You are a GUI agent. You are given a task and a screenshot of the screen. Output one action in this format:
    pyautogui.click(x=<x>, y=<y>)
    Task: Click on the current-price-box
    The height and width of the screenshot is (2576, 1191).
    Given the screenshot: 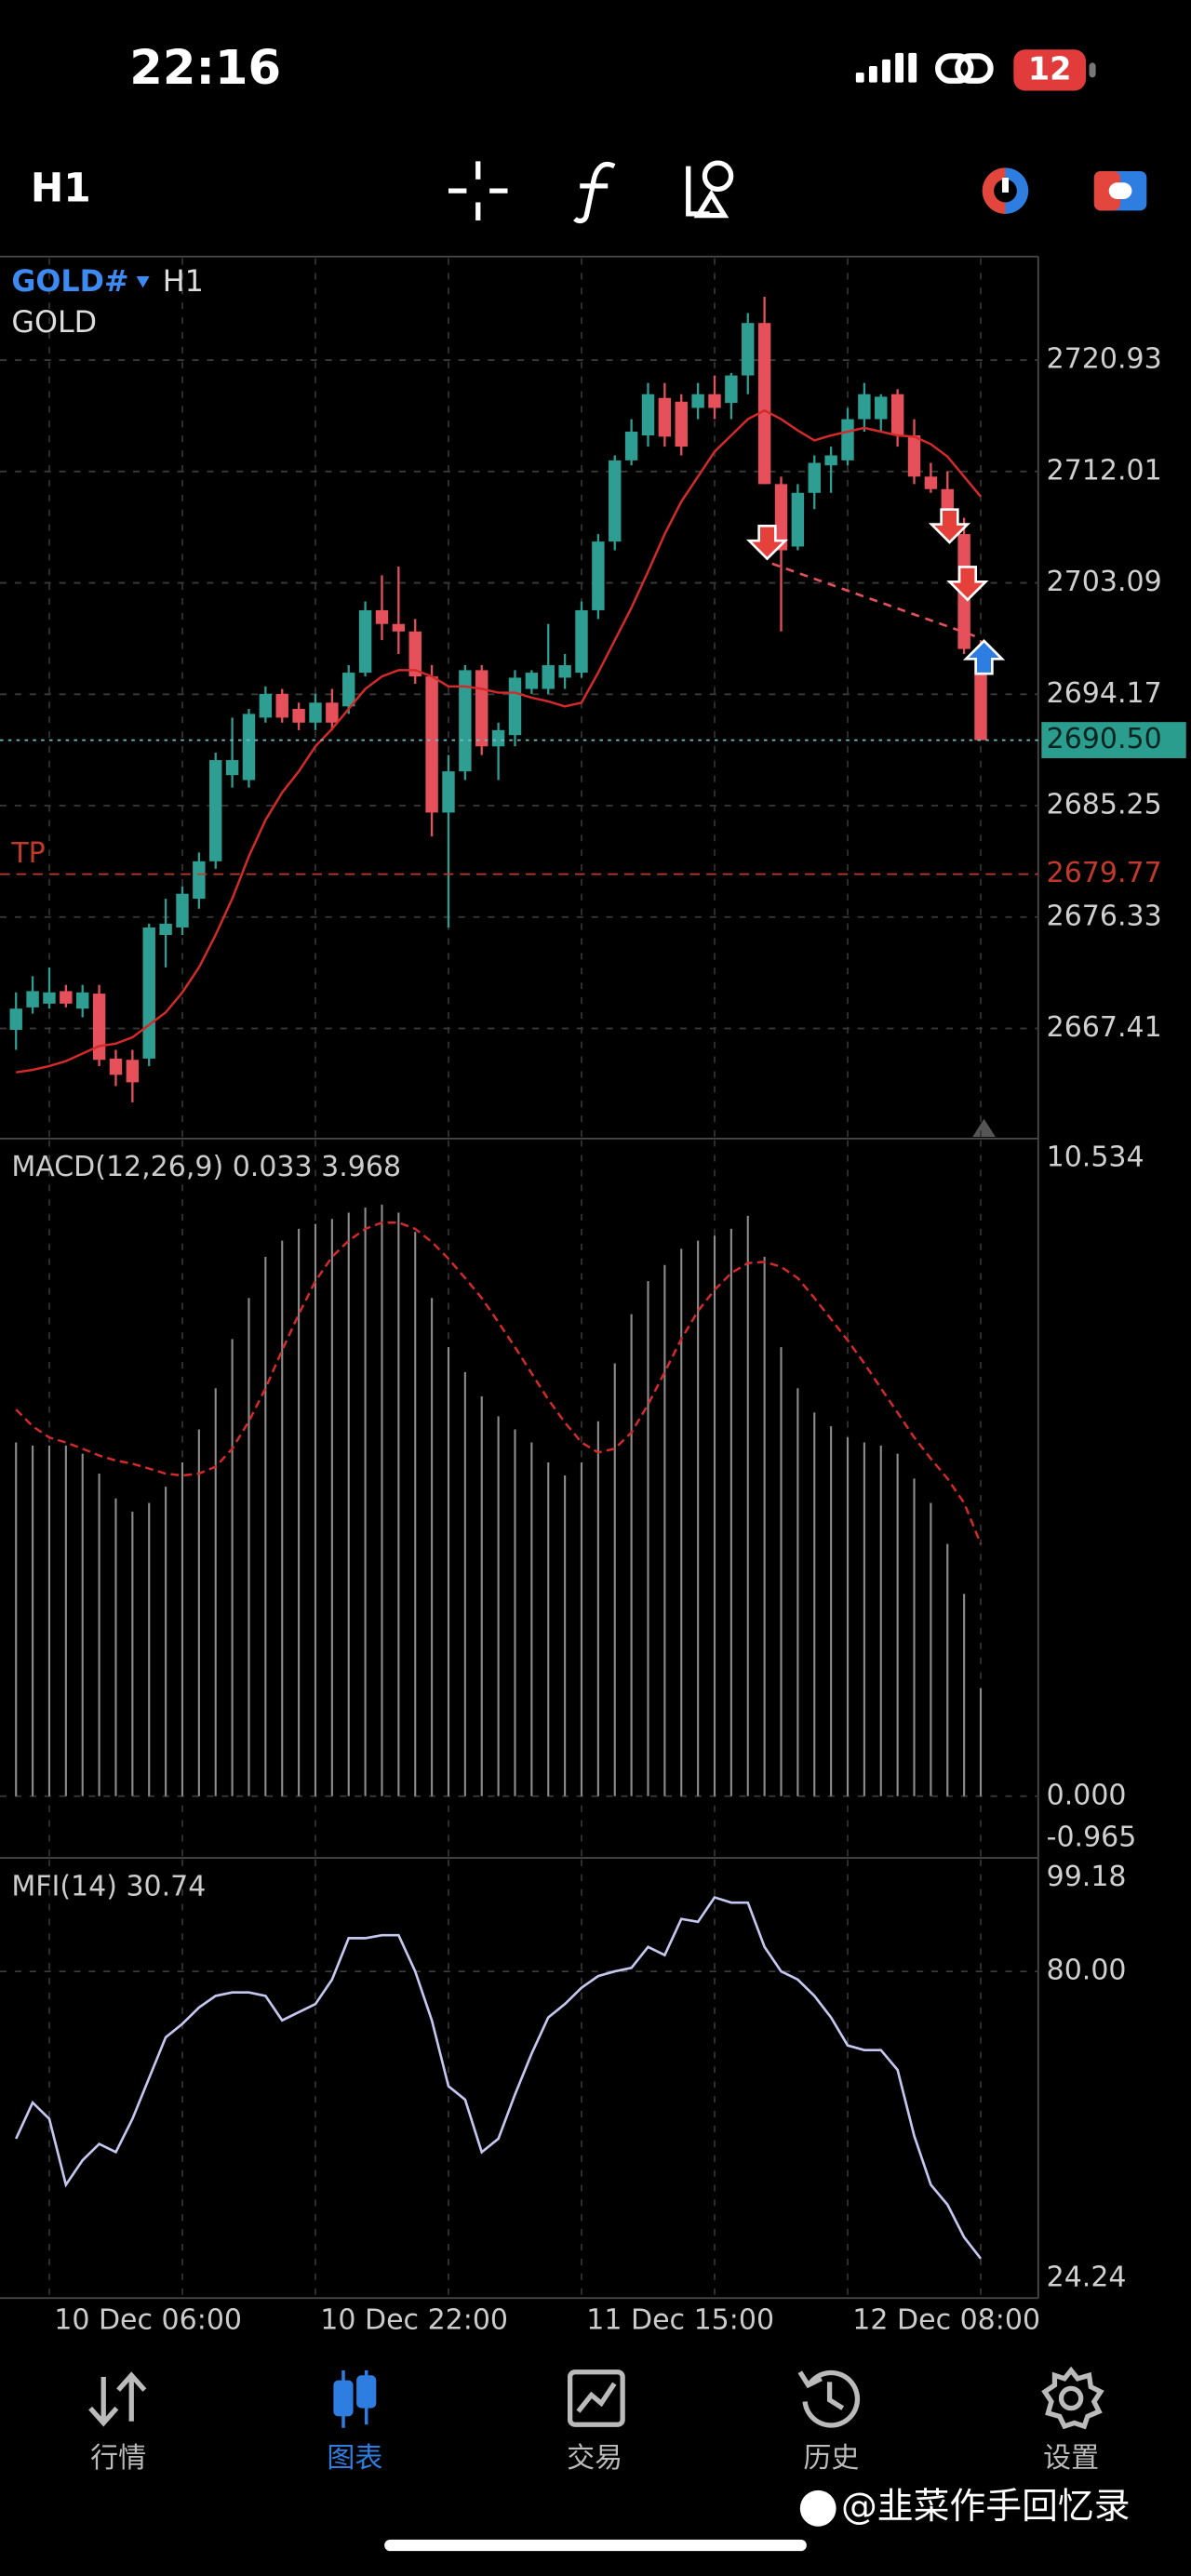 What is the action you would take?
    pyautogui.click(x=1113, y=740)
    